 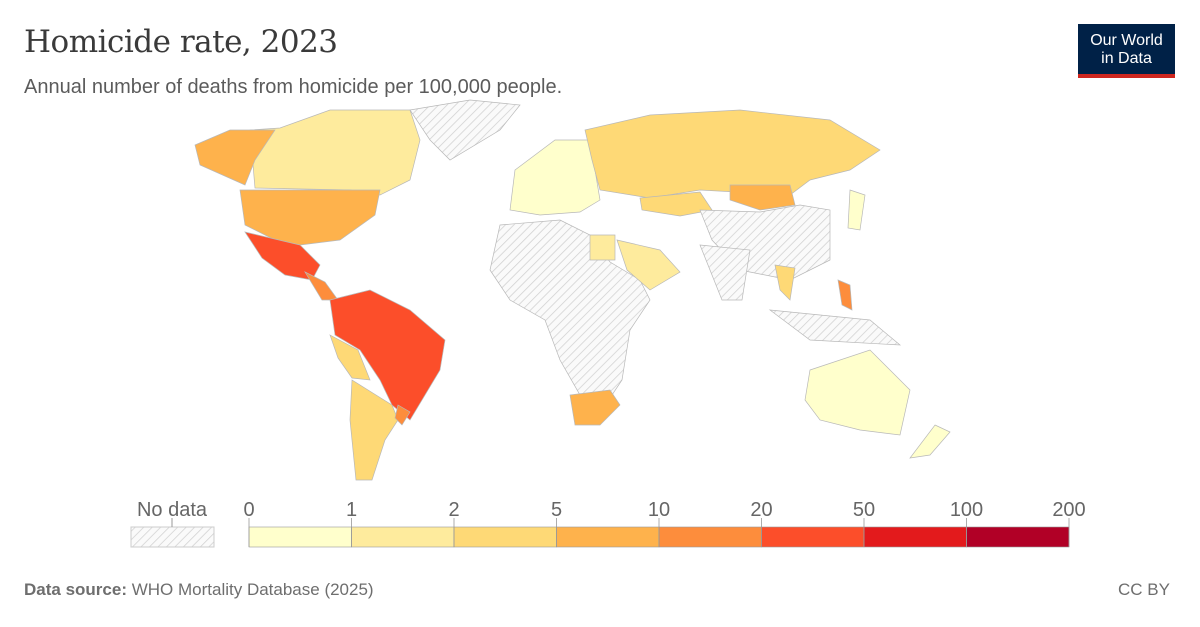 I want to click on legend-tick-label: 5, so click(x=556, y=510).